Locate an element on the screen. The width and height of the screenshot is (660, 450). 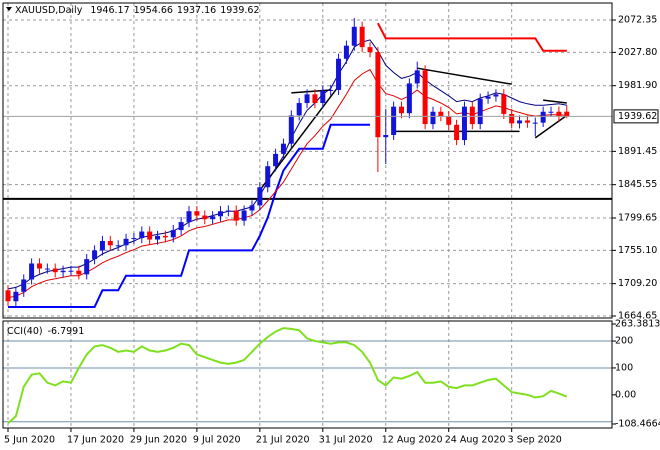
y-tick-label: 1845.55 is located at coordinates (637, 184).